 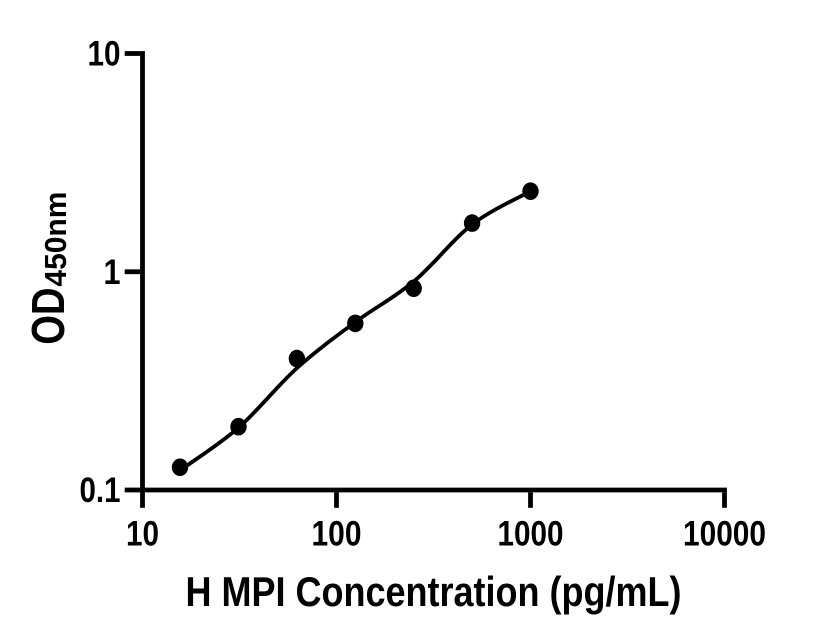 I want to click on x-axis-title: H MPI Concentration (pg/mL), so click(x=434, y=591).